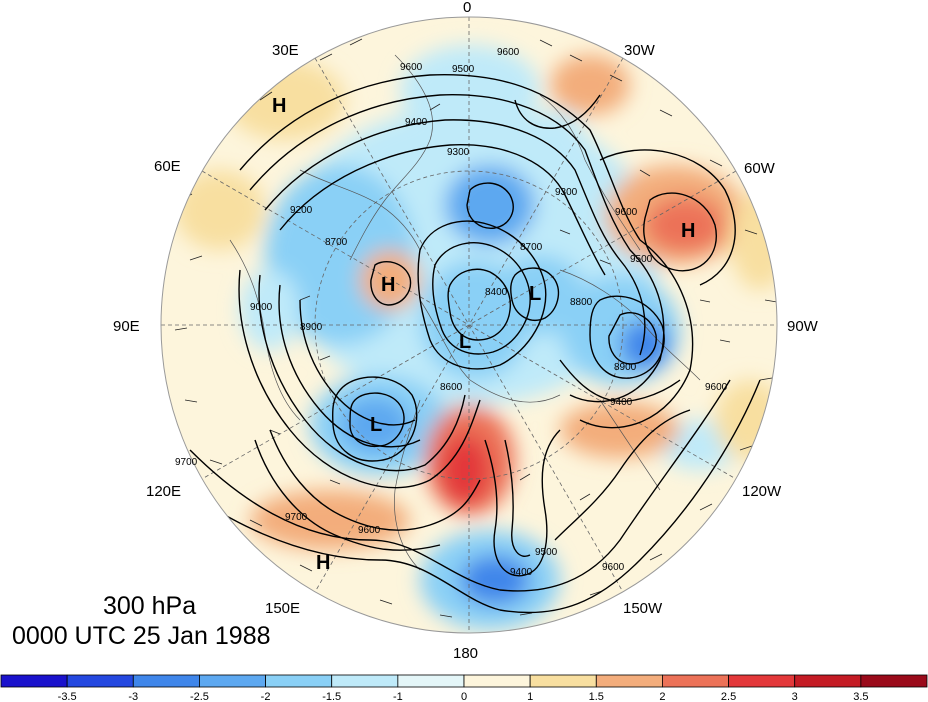  I want to click on contour-label: 9200, so click(301, 210).